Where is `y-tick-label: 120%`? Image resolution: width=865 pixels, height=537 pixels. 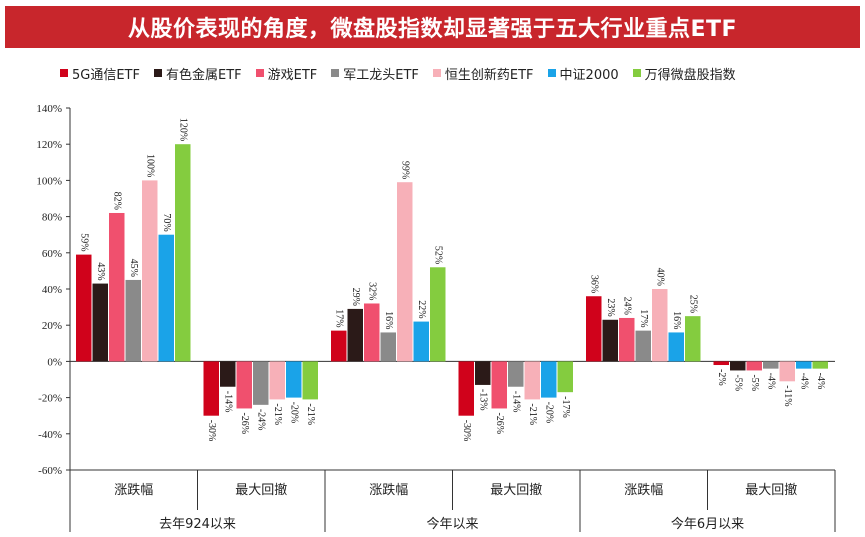 y-tick-label: 120% is located at coordinates (49, 145).